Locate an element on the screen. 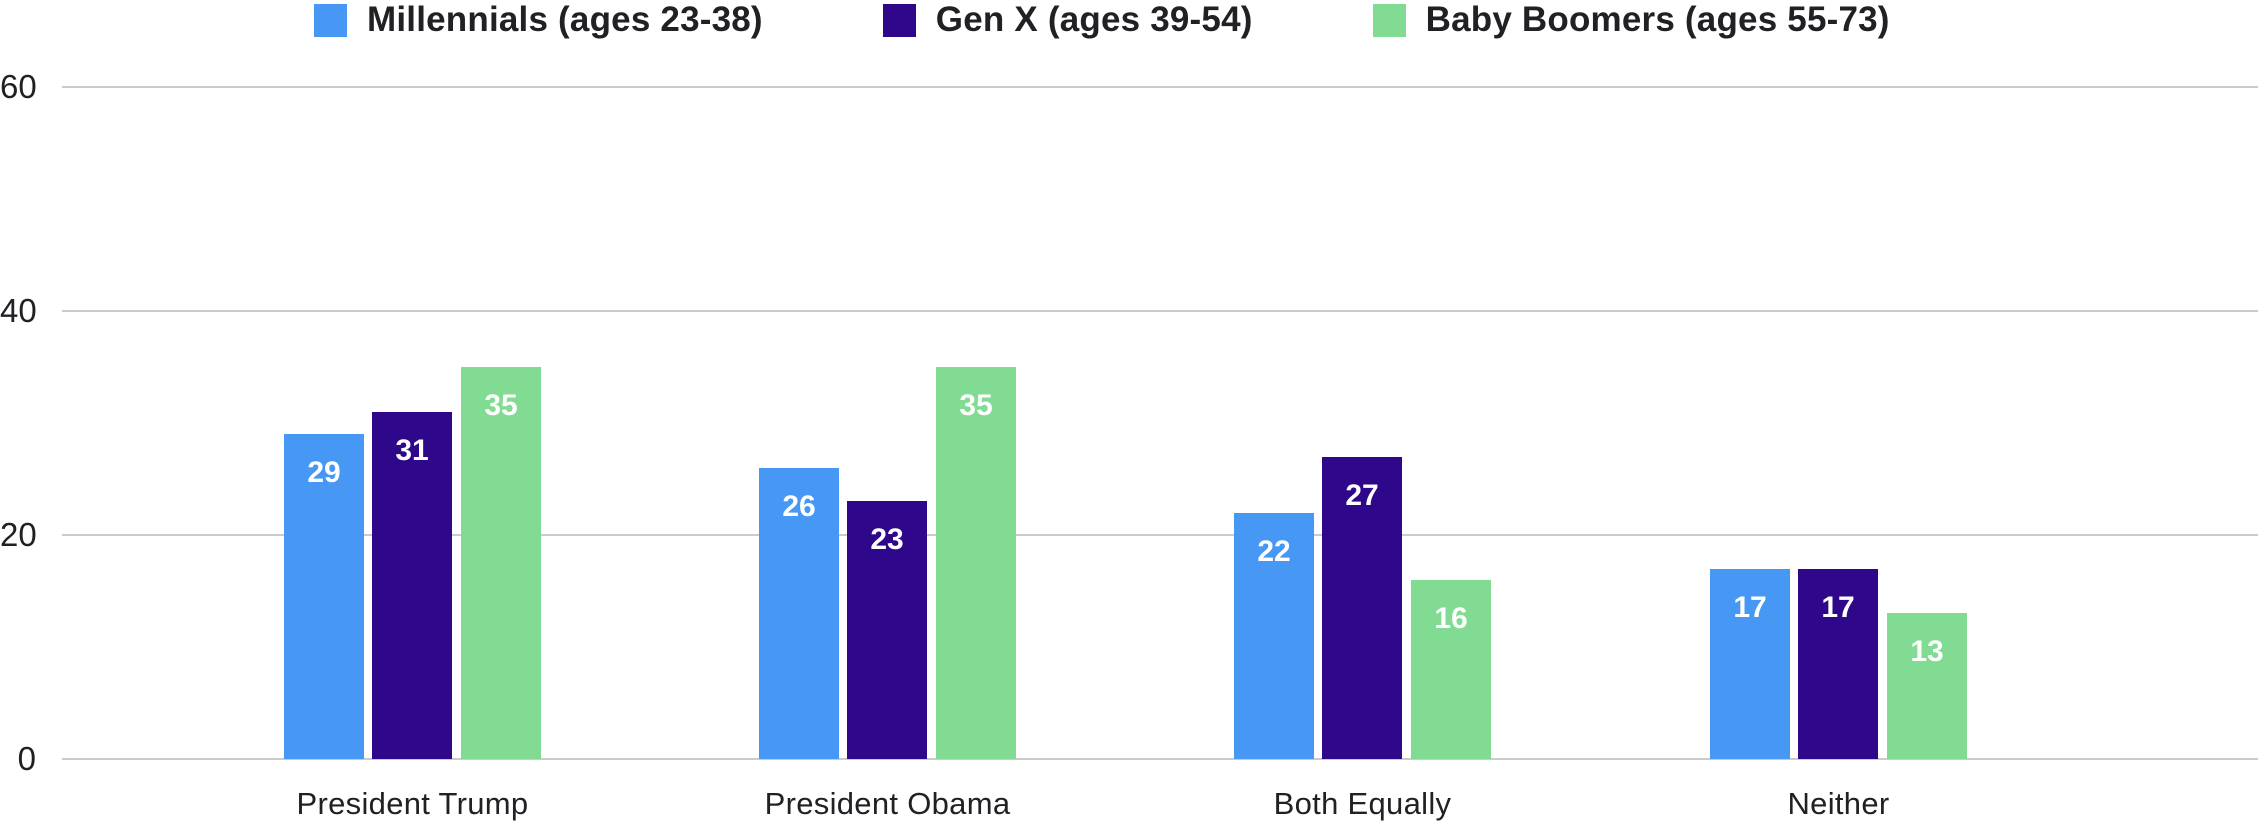  bar: 31 is located at coordinates (412, 585).